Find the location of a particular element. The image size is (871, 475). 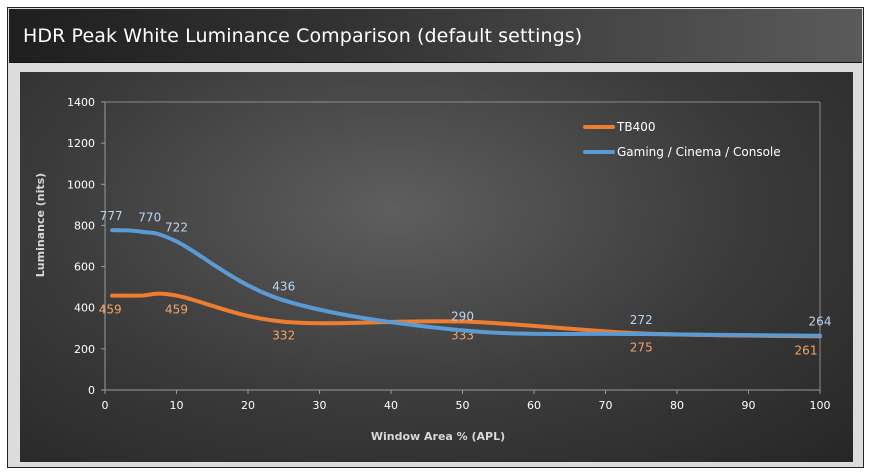

legend-label: Gaming / Cinema / Console is located at coordinates (699, 152).